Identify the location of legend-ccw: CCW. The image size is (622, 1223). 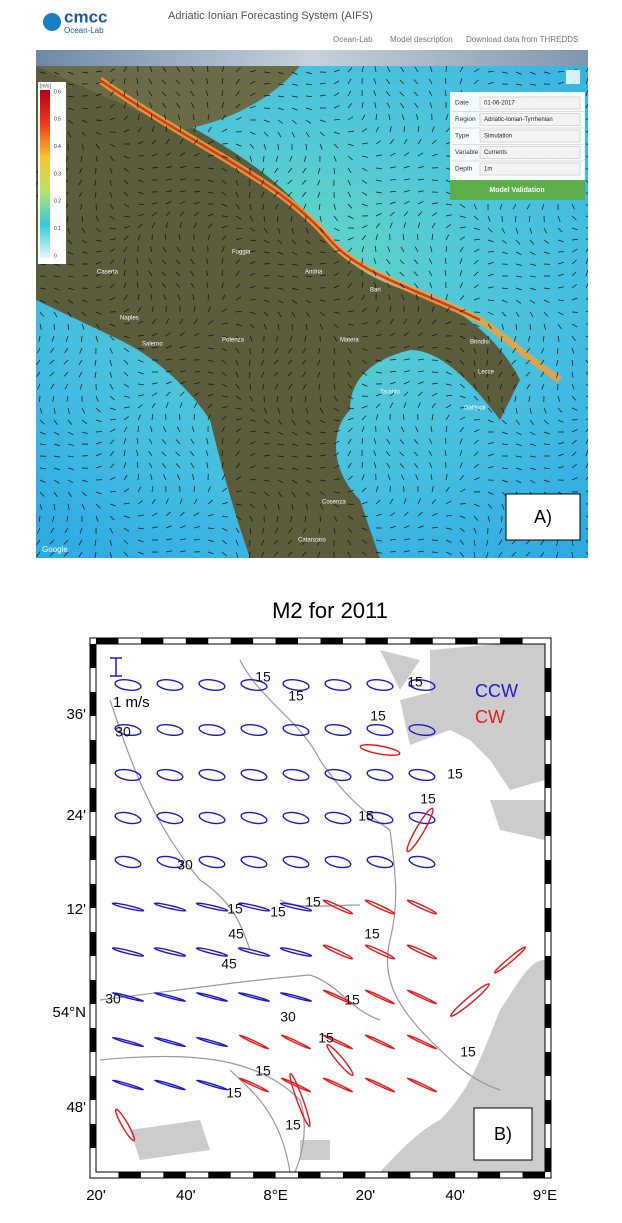
(496, 691).